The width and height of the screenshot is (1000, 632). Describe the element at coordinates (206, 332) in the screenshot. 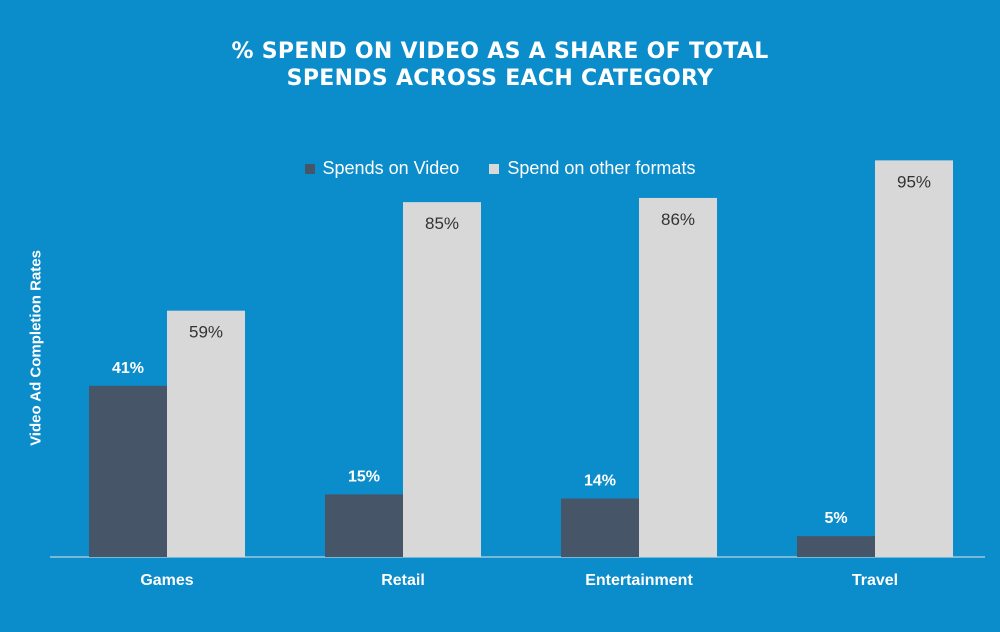

I see `data-label-other-games: 59%` at that location.